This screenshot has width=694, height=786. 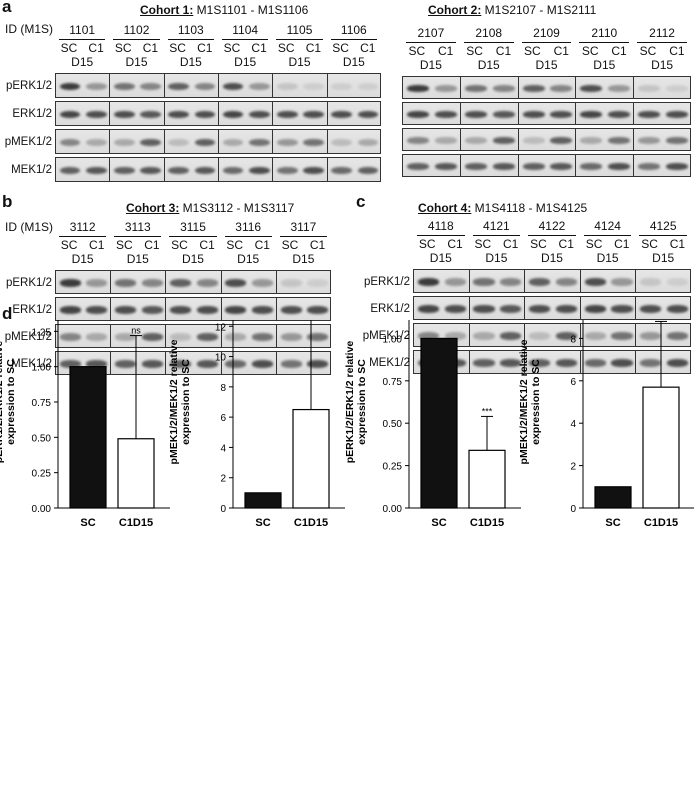 I want to click on chart-4-ytick-label: 0.50, so click(x=42, y=438).